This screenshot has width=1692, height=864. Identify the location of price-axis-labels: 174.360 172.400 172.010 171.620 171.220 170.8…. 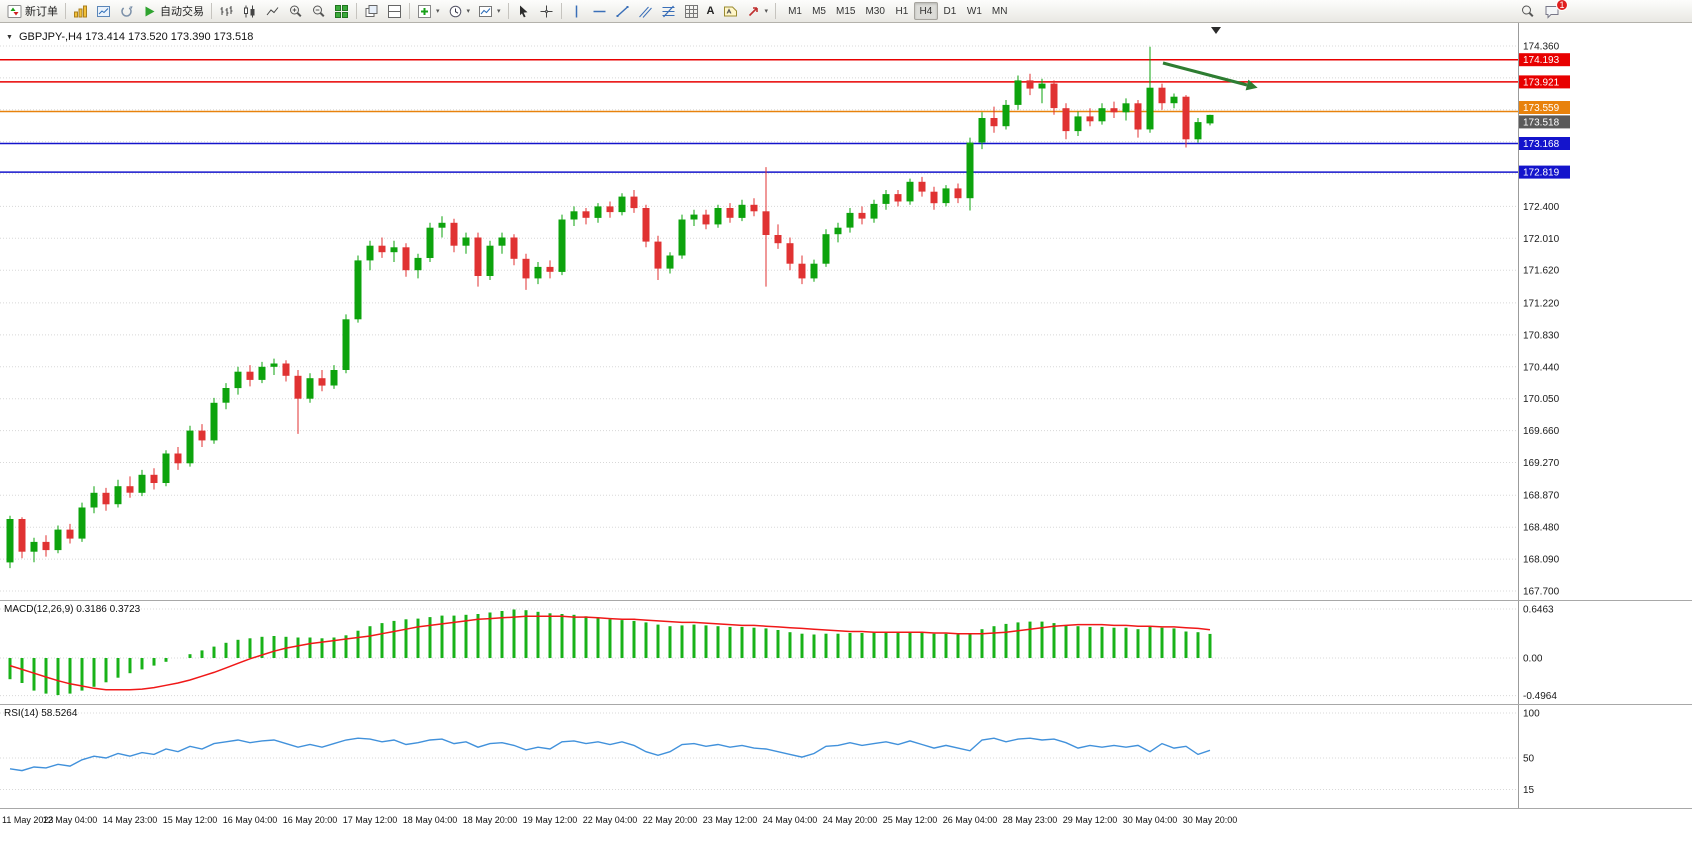
(1541, 320).